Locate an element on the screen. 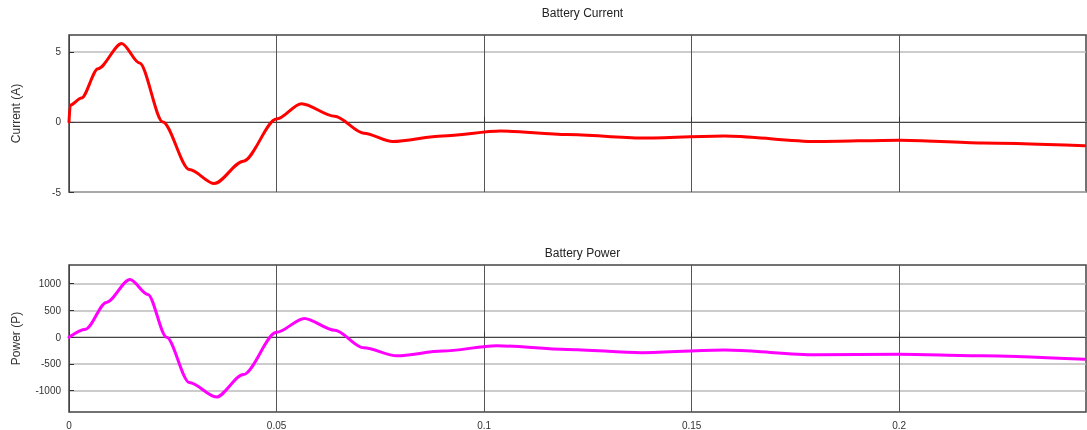  chart-title: Battery Current is located at coordinates (582, 13).